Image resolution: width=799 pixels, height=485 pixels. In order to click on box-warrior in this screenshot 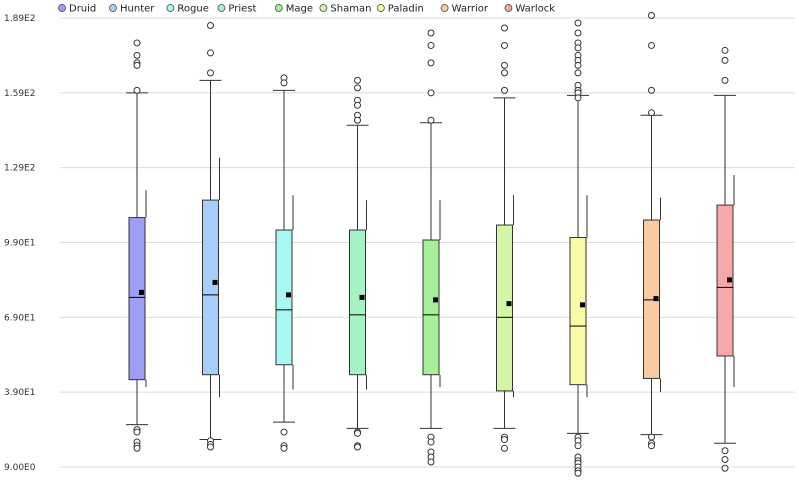, I will do `click(651, 231)`.